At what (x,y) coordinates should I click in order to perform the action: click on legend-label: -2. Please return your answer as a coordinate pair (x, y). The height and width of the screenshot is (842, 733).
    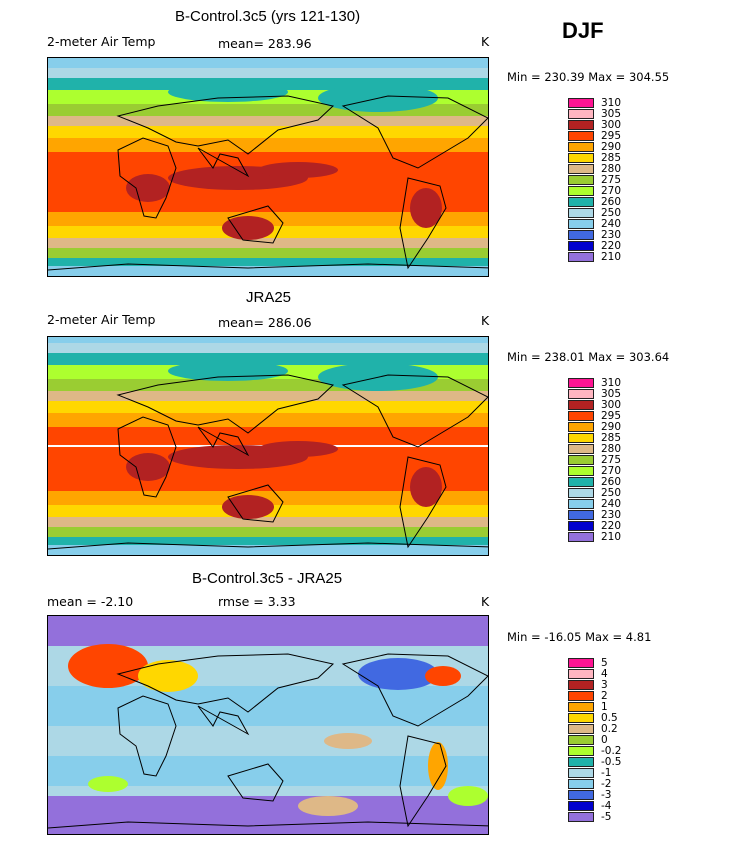
    Looking at the image, I should click on (606, 784).